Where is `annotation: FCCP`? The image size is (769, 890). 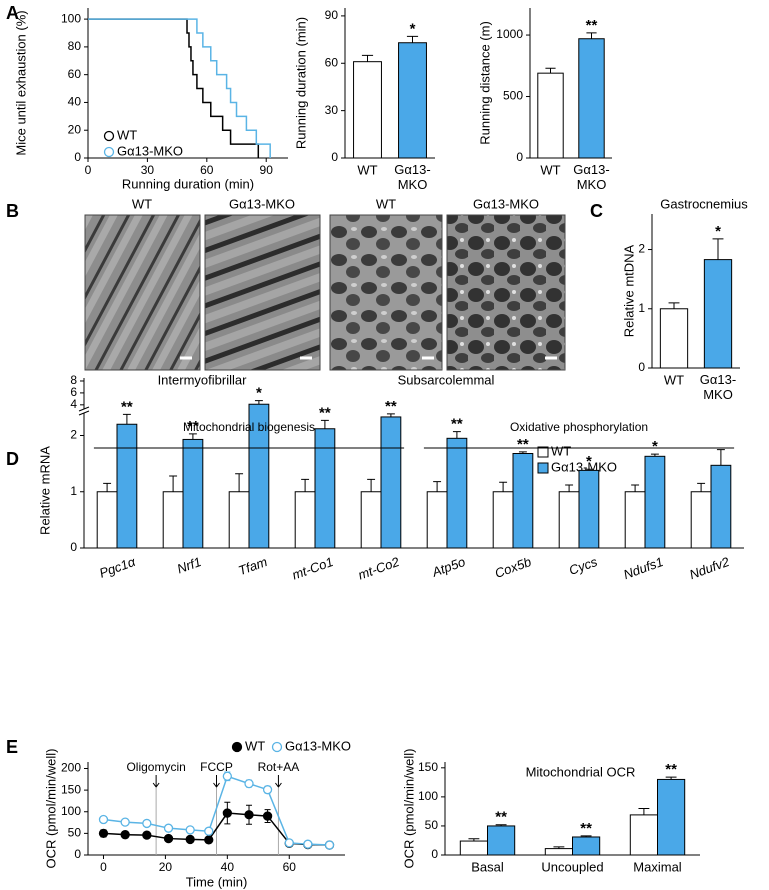
annotation: FCCP is located at coordinates (216, 767).